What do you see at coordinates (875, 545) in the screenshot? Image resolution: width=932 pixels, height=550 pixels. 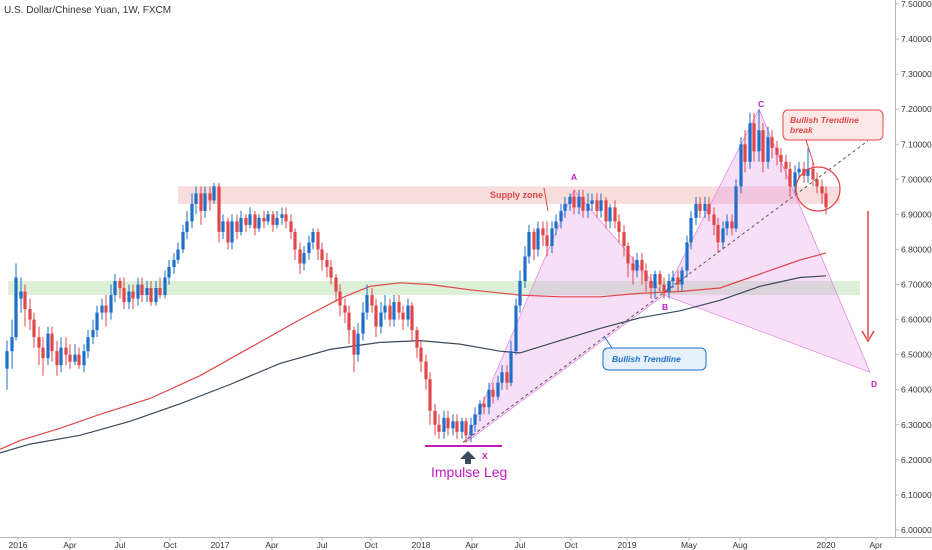 I see `time-tick-label: Apr` at bounding box center [875, 545].